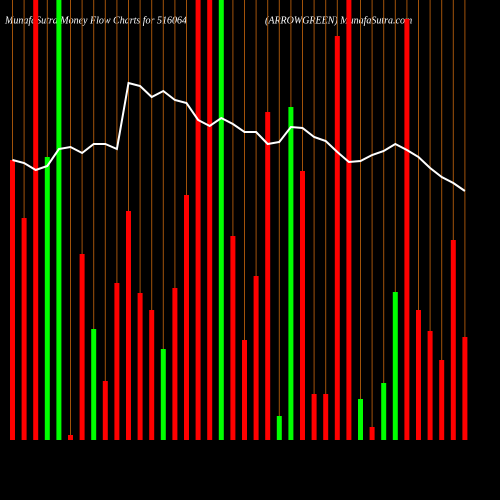 The image size is (500, 500). Describe the element at coordinates (95, 20) in the screenshot. I see `chart-title: MunafaSutra Money Flow Charts for 516064` at that location.